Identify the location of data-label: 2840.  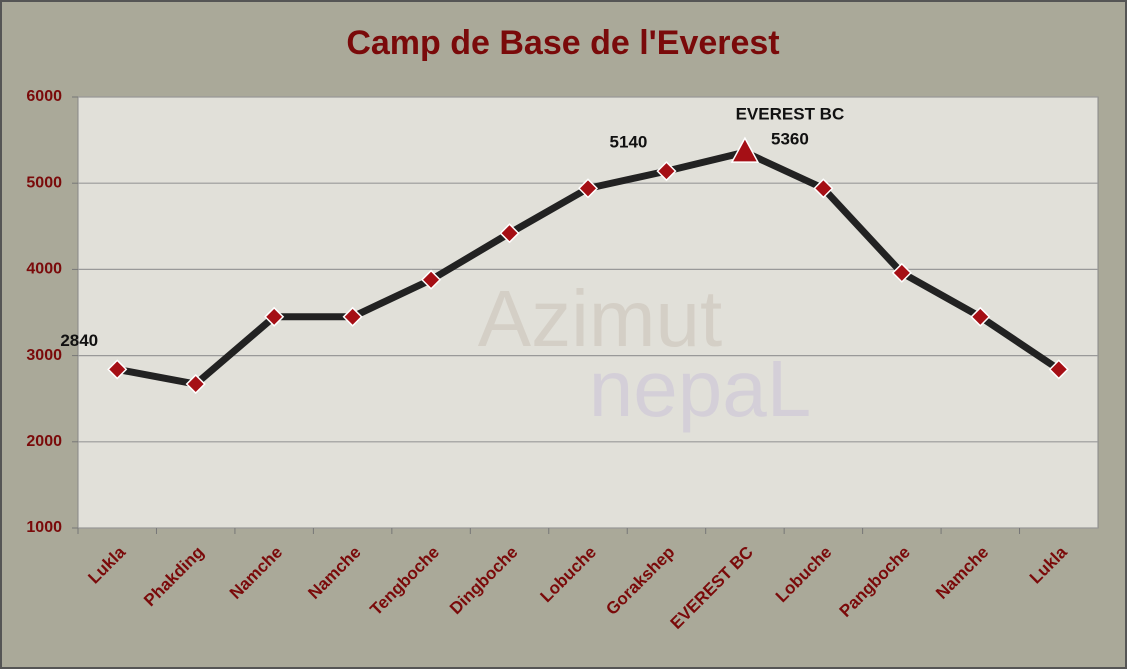
(79, 340).